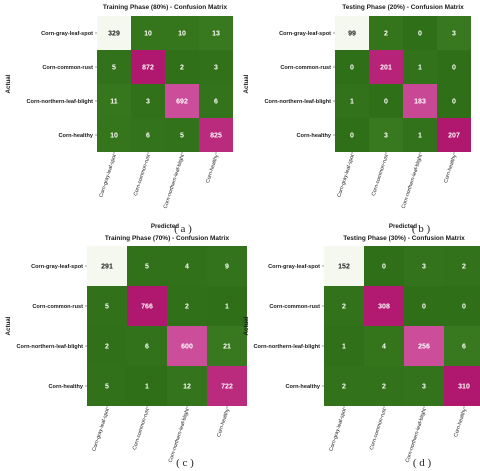 The height and width of the screenshot is (471, 480). I want to click on cell-value-label: 872, so click(148, 68).